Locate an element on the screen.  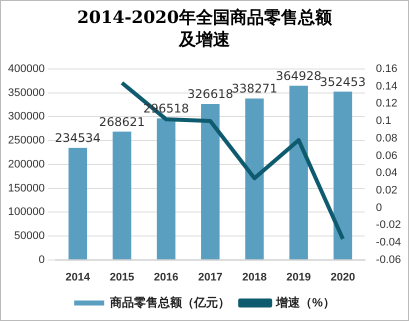
legend-label: 增速（%） is located at coordinates (305, 302).